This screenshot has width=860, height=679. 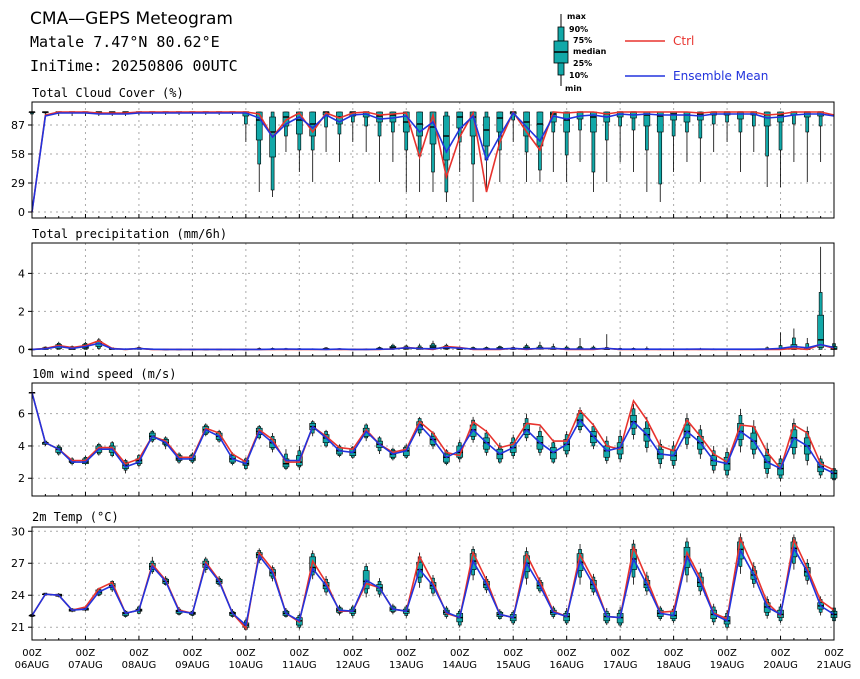 I want to click on panel-title-temp: 2m Temp (°C), so click(x=75, y=517).